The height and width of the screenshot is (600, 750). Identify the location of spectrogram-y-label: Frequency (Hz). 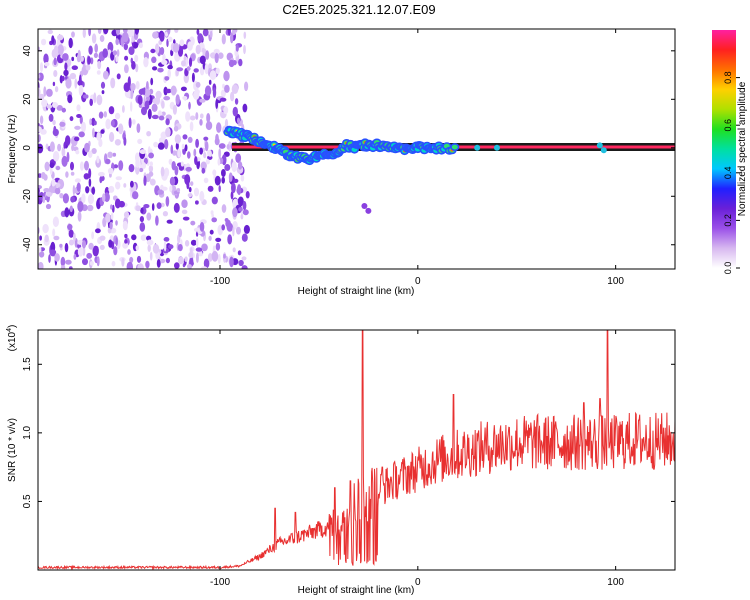
(12, 149).